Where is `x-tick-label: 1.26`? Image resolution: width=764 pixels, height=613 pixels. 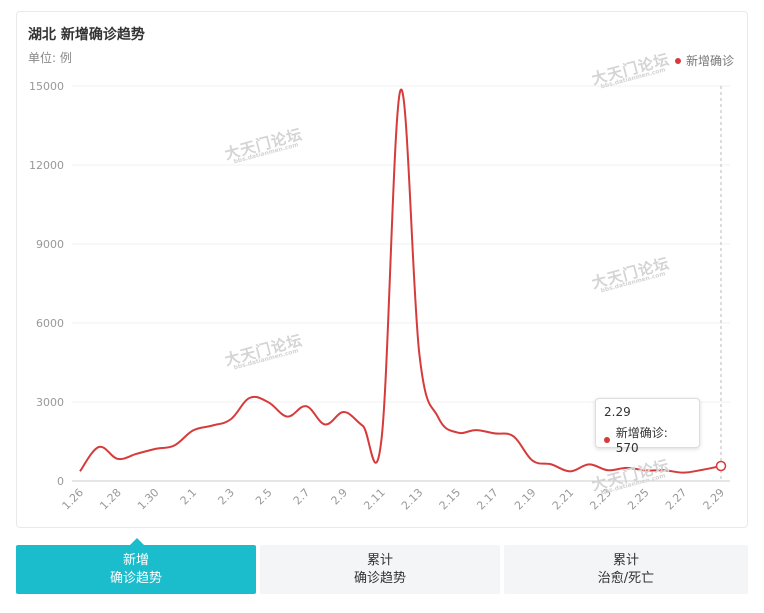 x-tick-label: 1.26 is located at coordinates (73, 499).